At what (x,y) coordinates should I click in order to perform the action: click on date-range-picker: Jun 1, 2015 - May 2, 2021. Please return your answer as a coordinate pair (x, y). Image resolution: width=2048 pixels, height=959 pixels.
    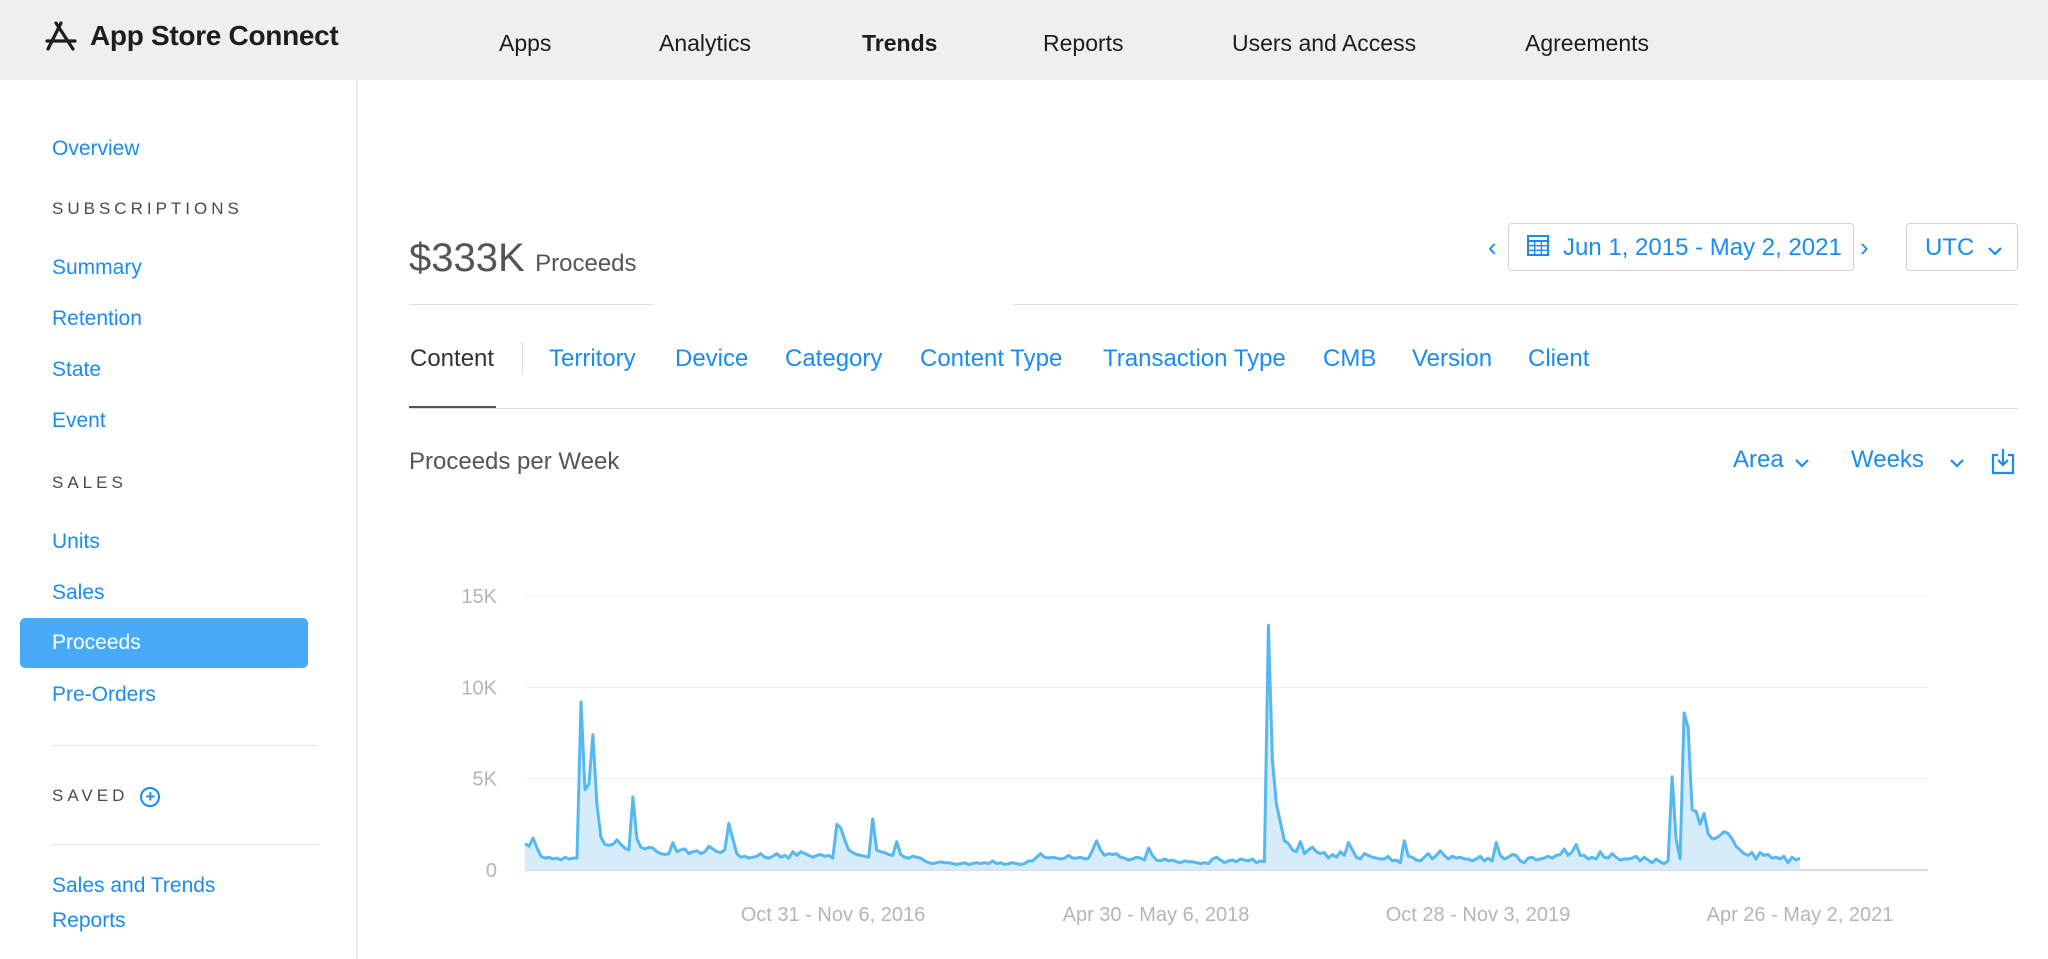
    Looking at the image, I should click on (1681, 247).